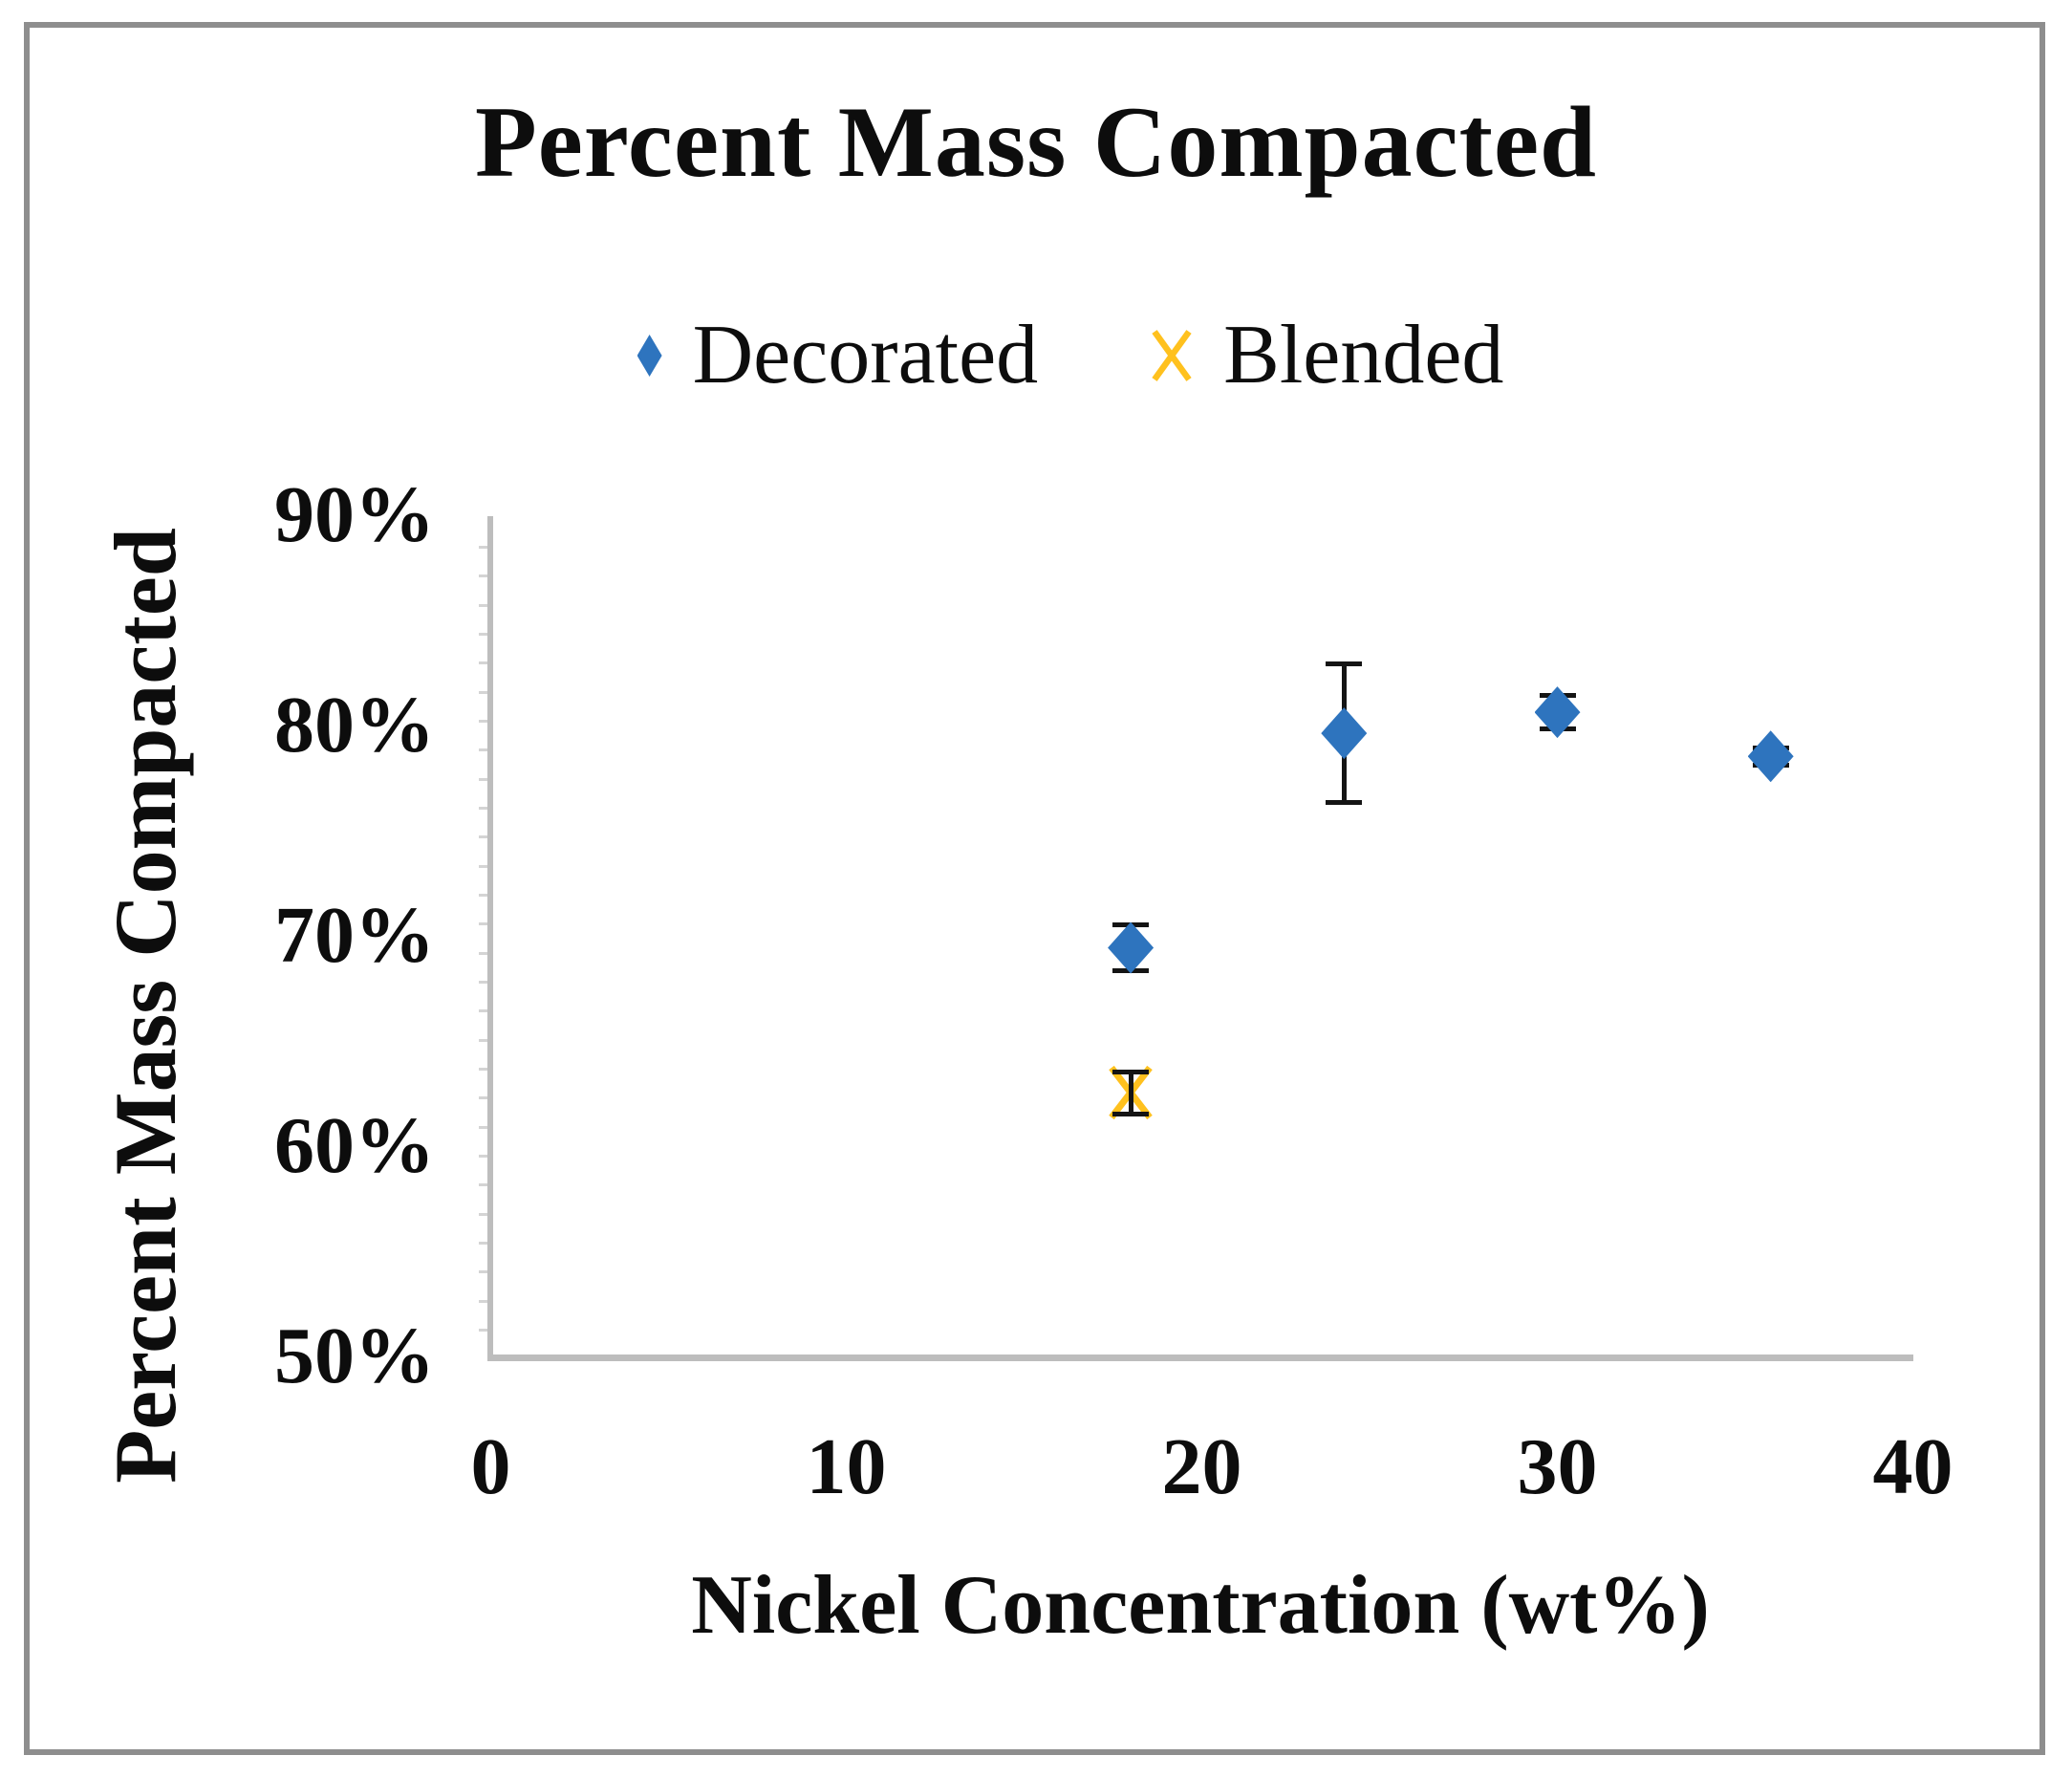 This screenshot has height=1777, width=2072. Describe the element at coordinates (1036, 142) in the screenshot. I see `chart-title: Percent Mass Compacted` at that location.